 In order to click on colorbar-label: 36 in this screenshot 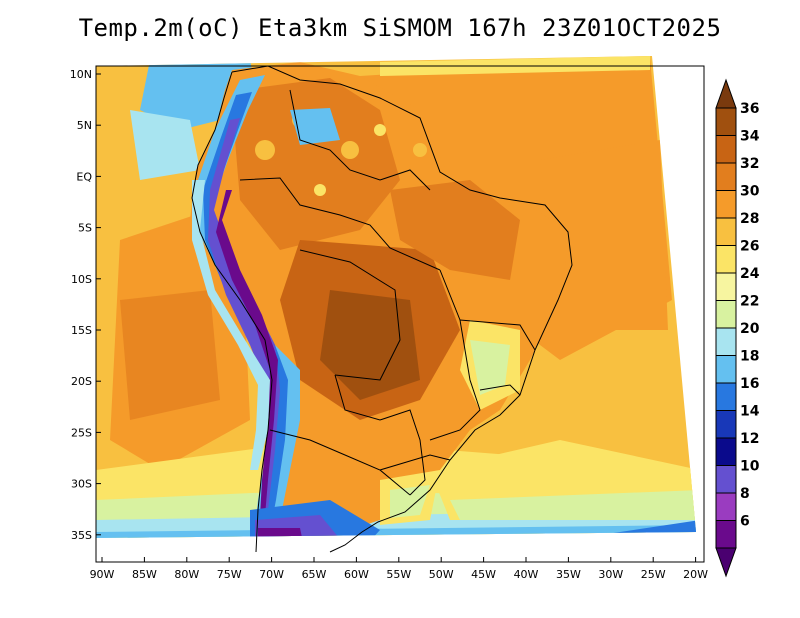, I will do `click(749, 109)`.